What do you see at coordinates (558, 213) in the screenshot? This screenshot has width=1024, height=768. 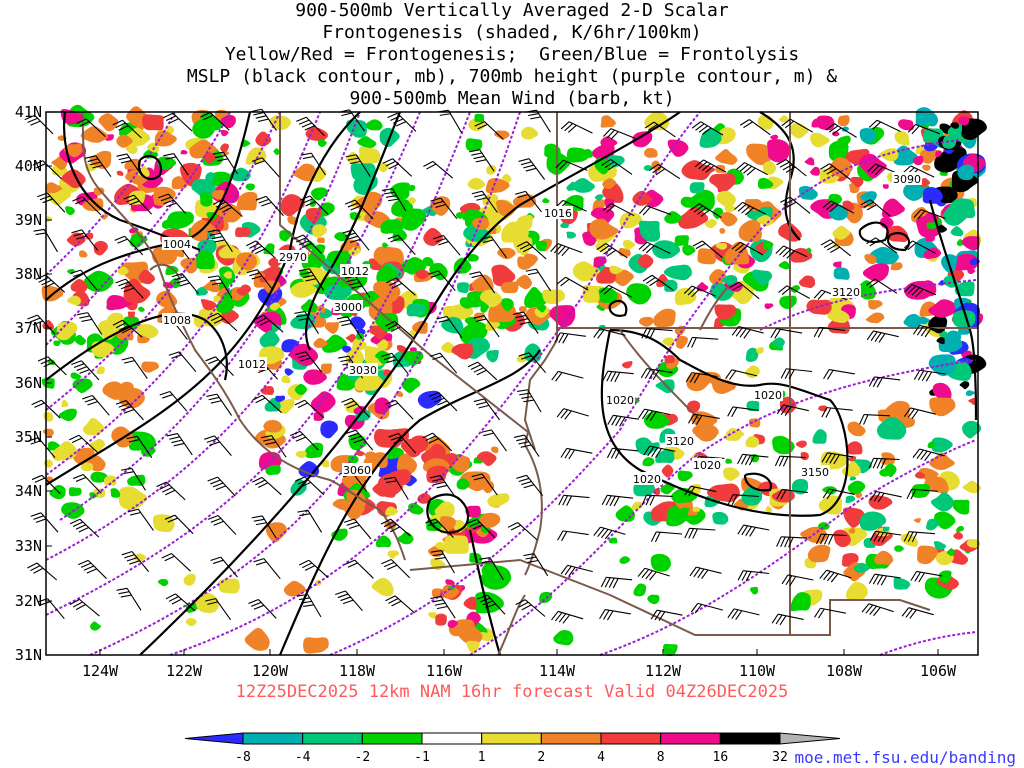 I see `mslp-label: 1016` at bounding box center [558, 213].